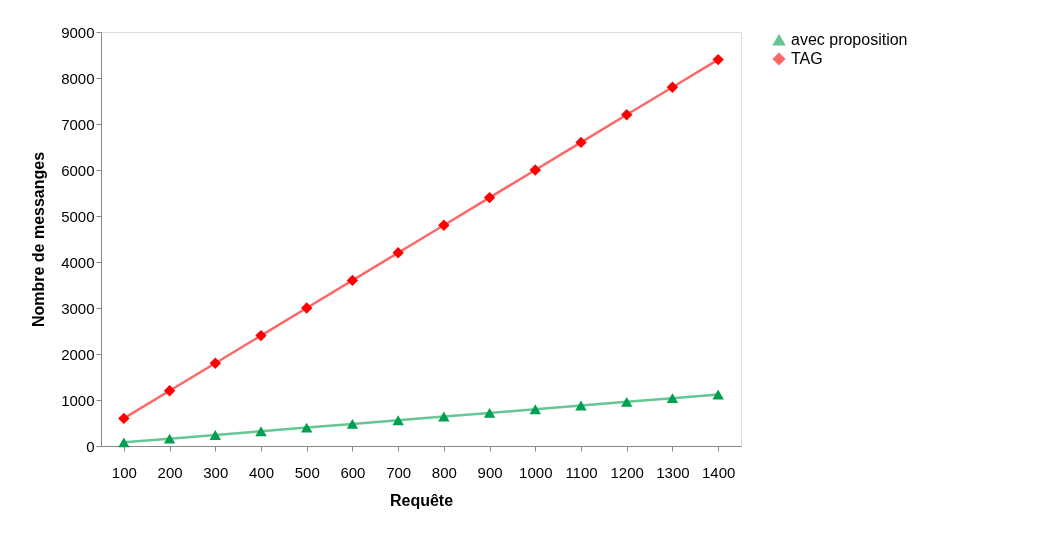 Image resolution: width=1048 pixels, height=558 pixels. What do you see at coordinates (78, 262) in the screenshot?
I see `y-tick-label: 4000` at bounding box center [78, 262].